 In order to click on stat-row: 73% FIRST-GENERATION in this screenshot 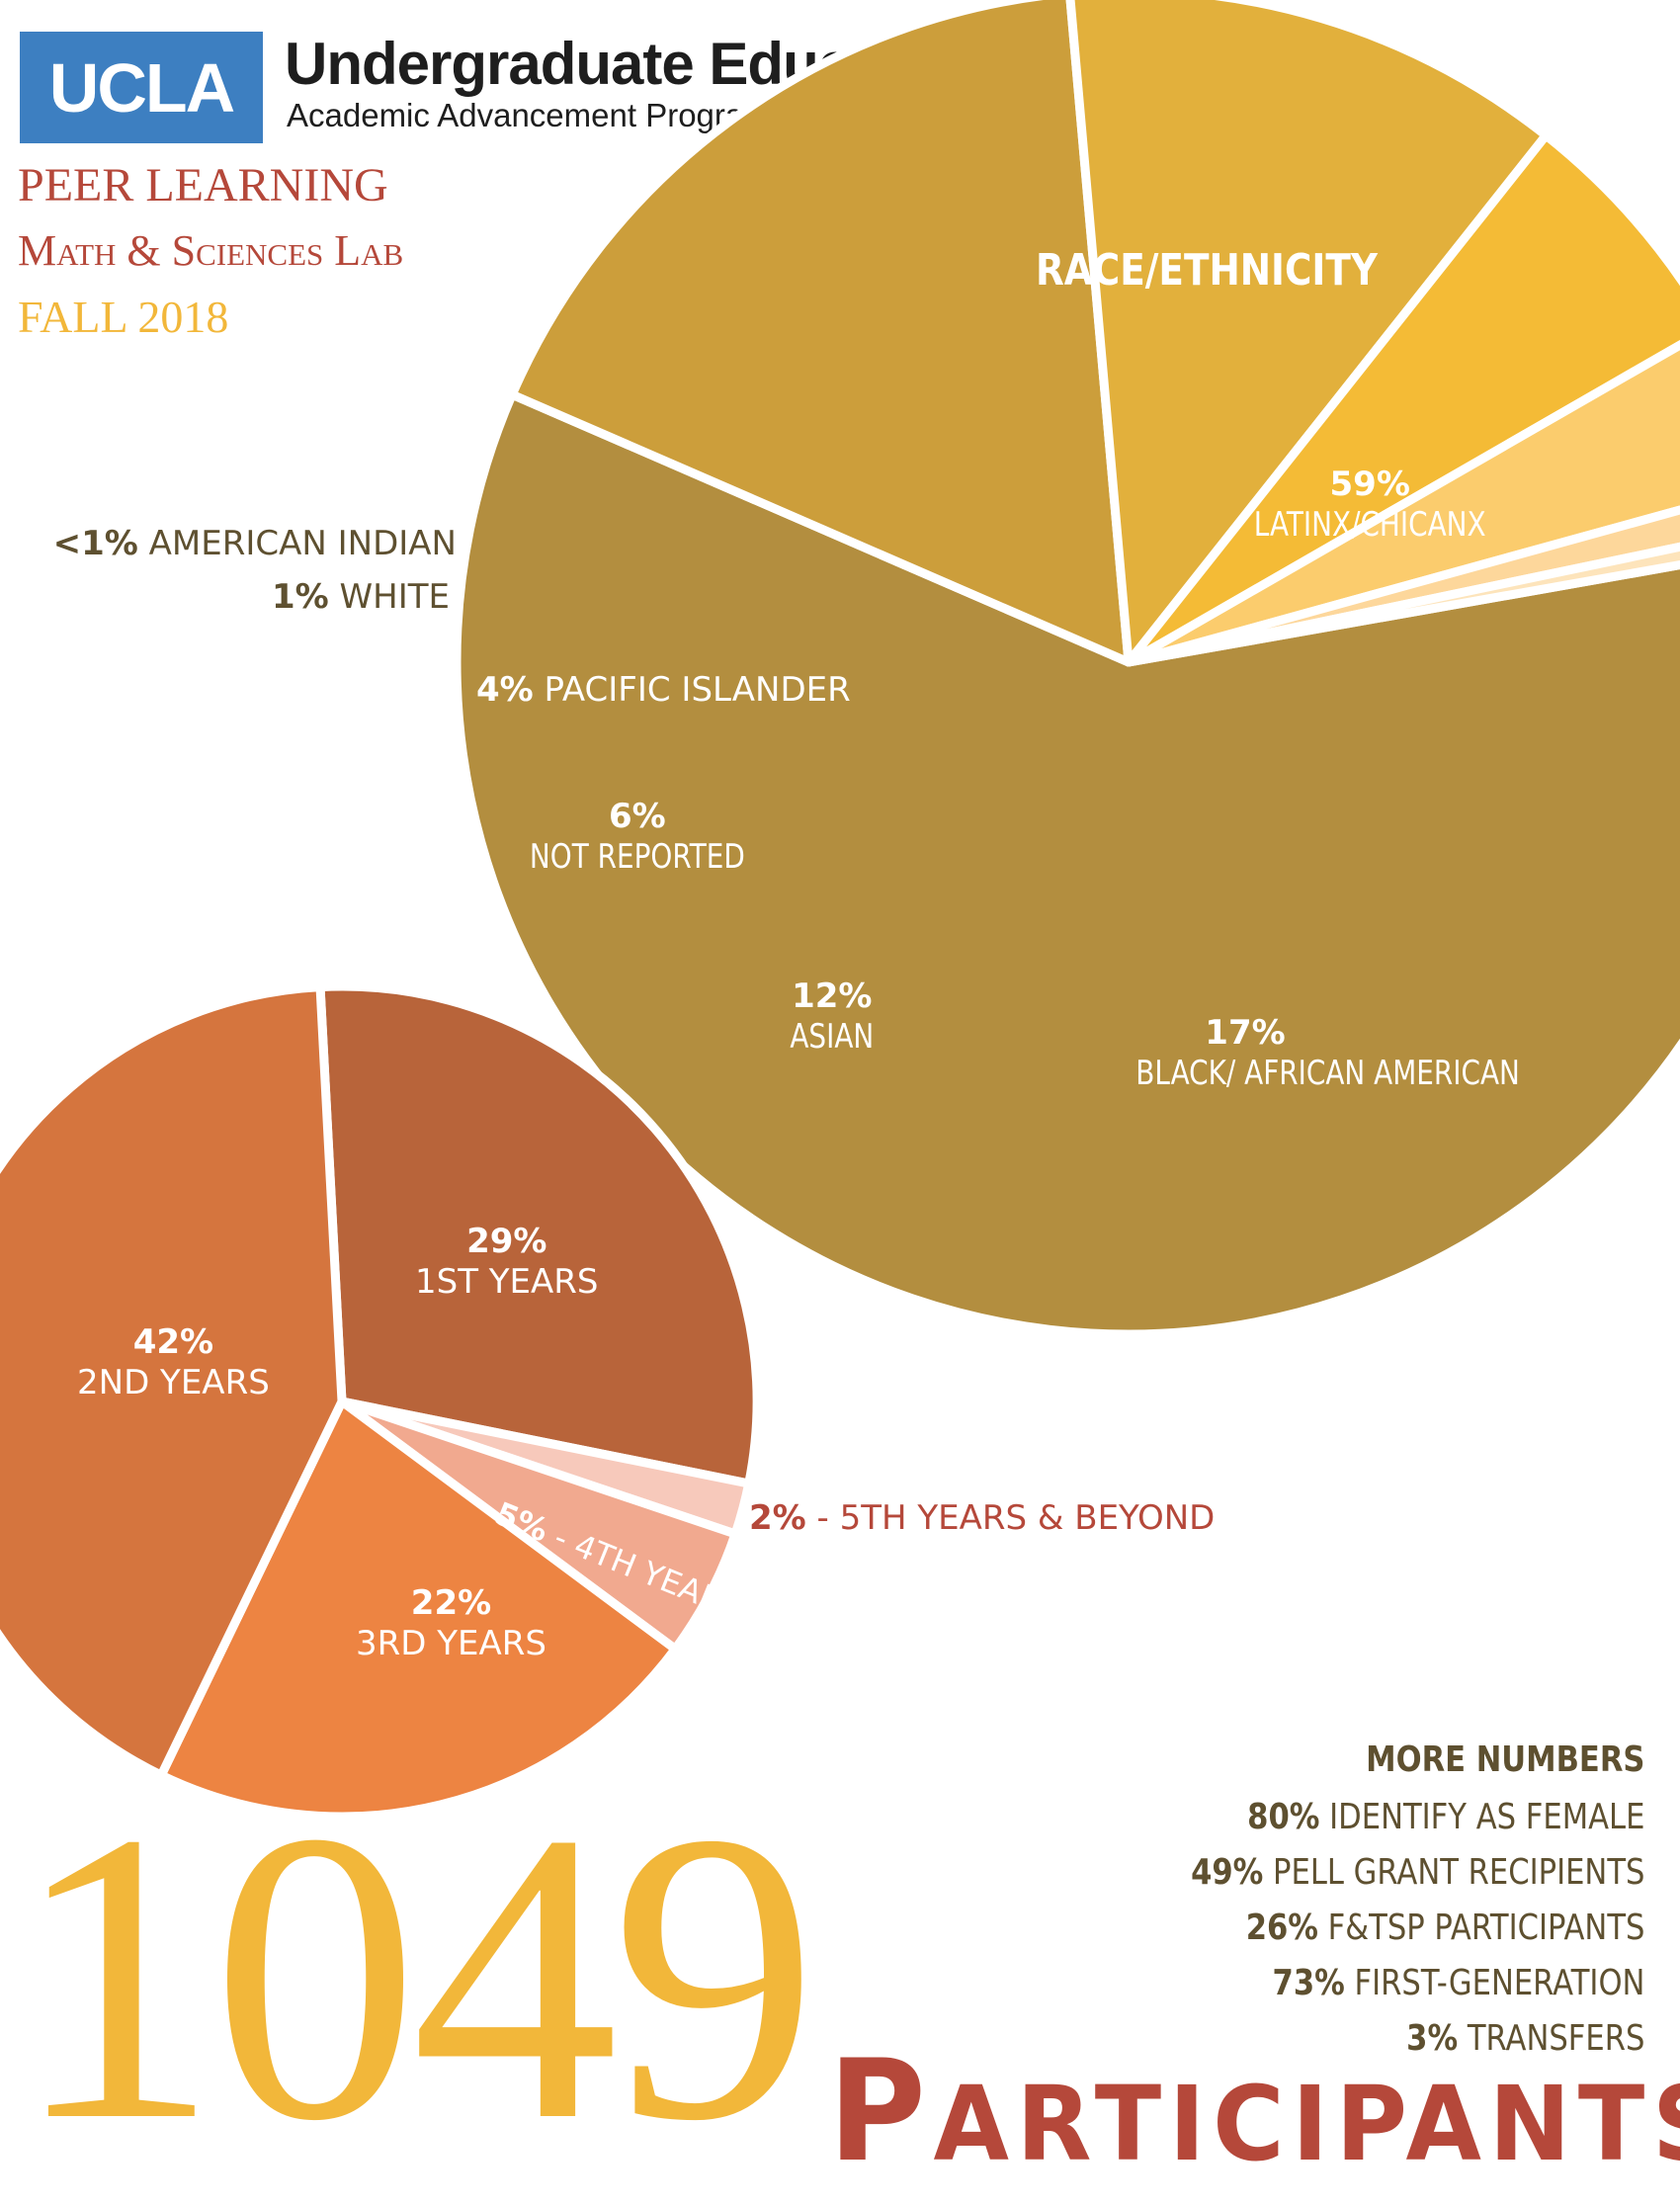, I will do `click(1417, 1983)`.